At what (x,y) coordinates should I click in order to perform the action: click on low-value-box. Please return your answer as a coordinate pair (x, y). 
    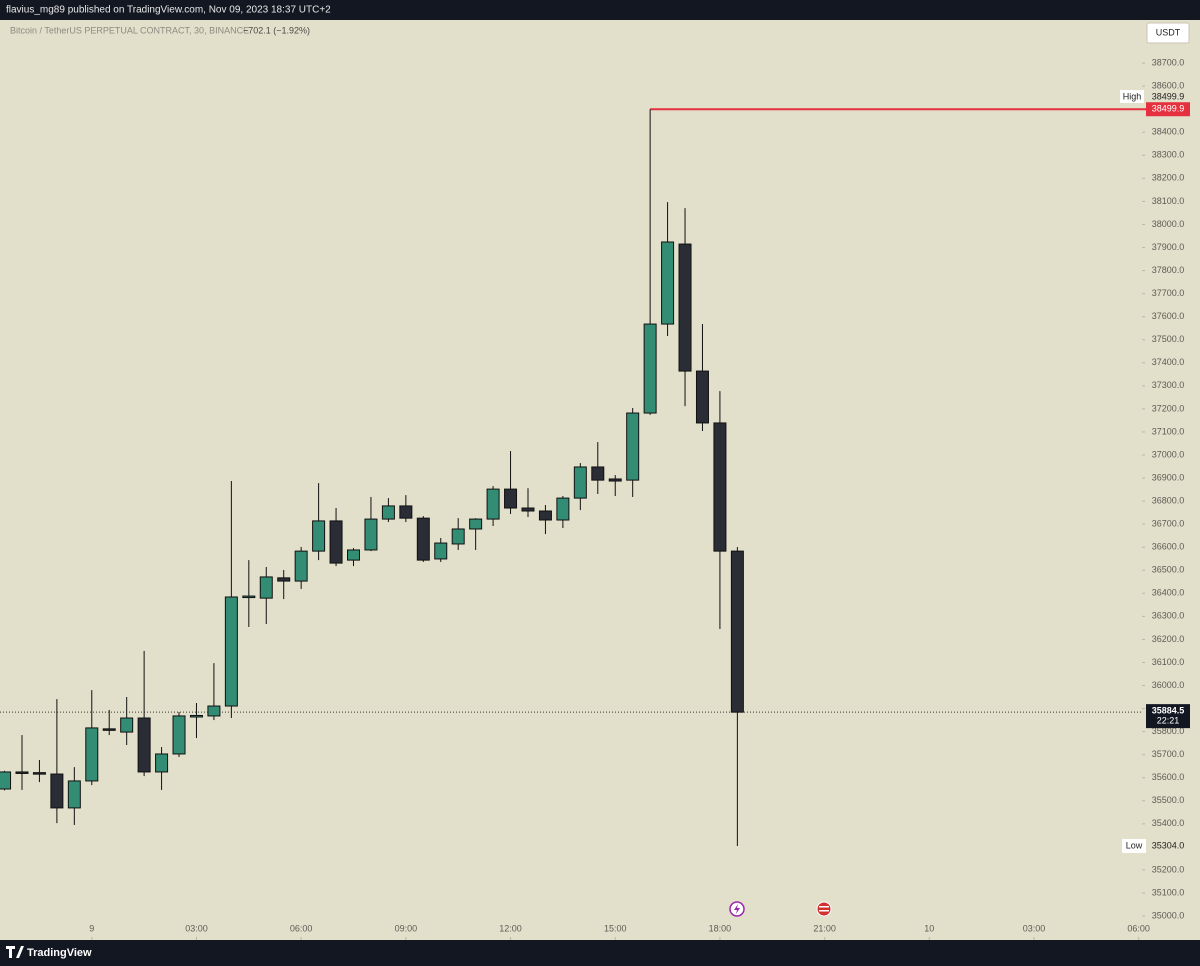
    Looking at the image, I should click on (1168, 845).